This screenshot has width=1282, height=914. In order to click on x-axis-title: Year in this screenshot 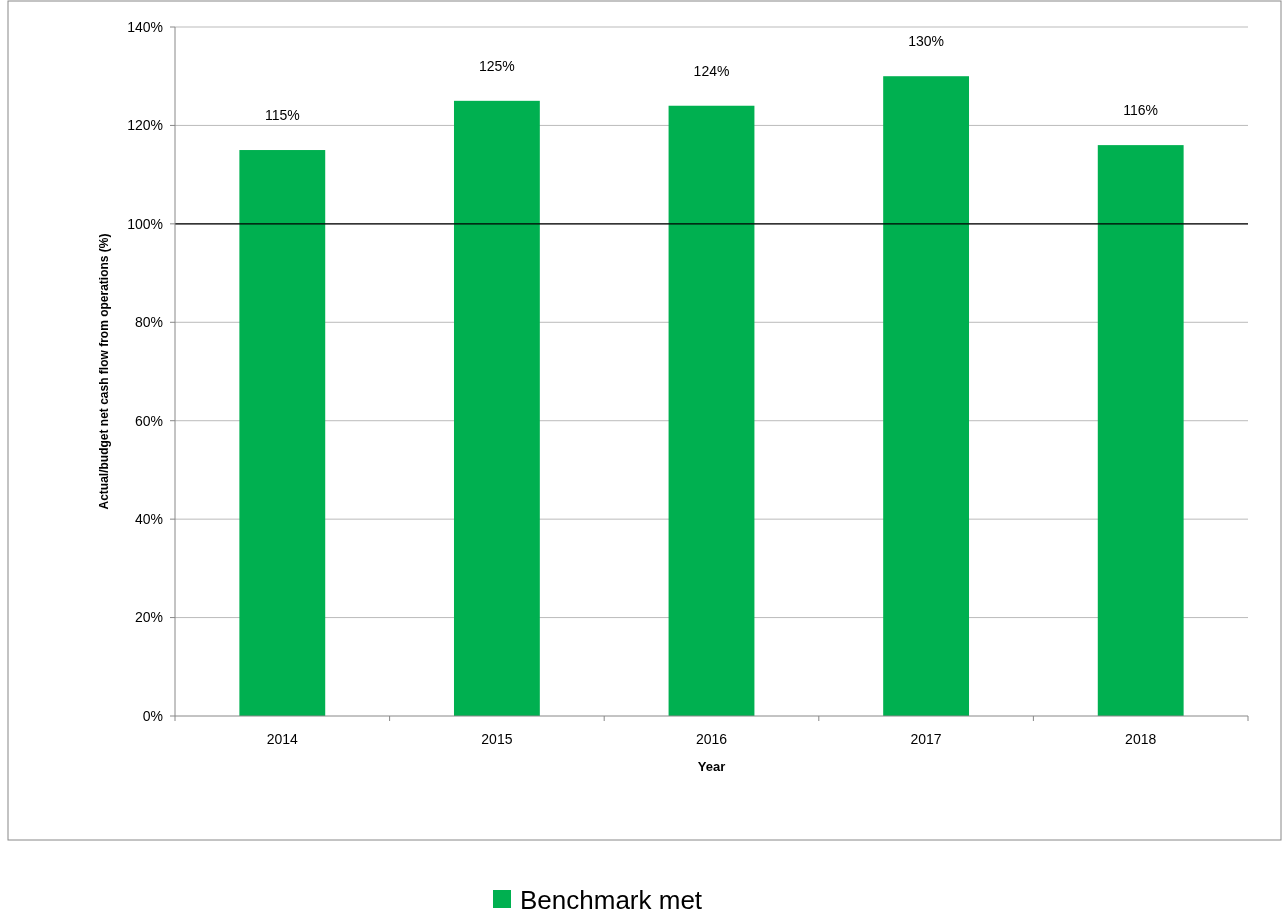, I will do `click(711, 766)`.